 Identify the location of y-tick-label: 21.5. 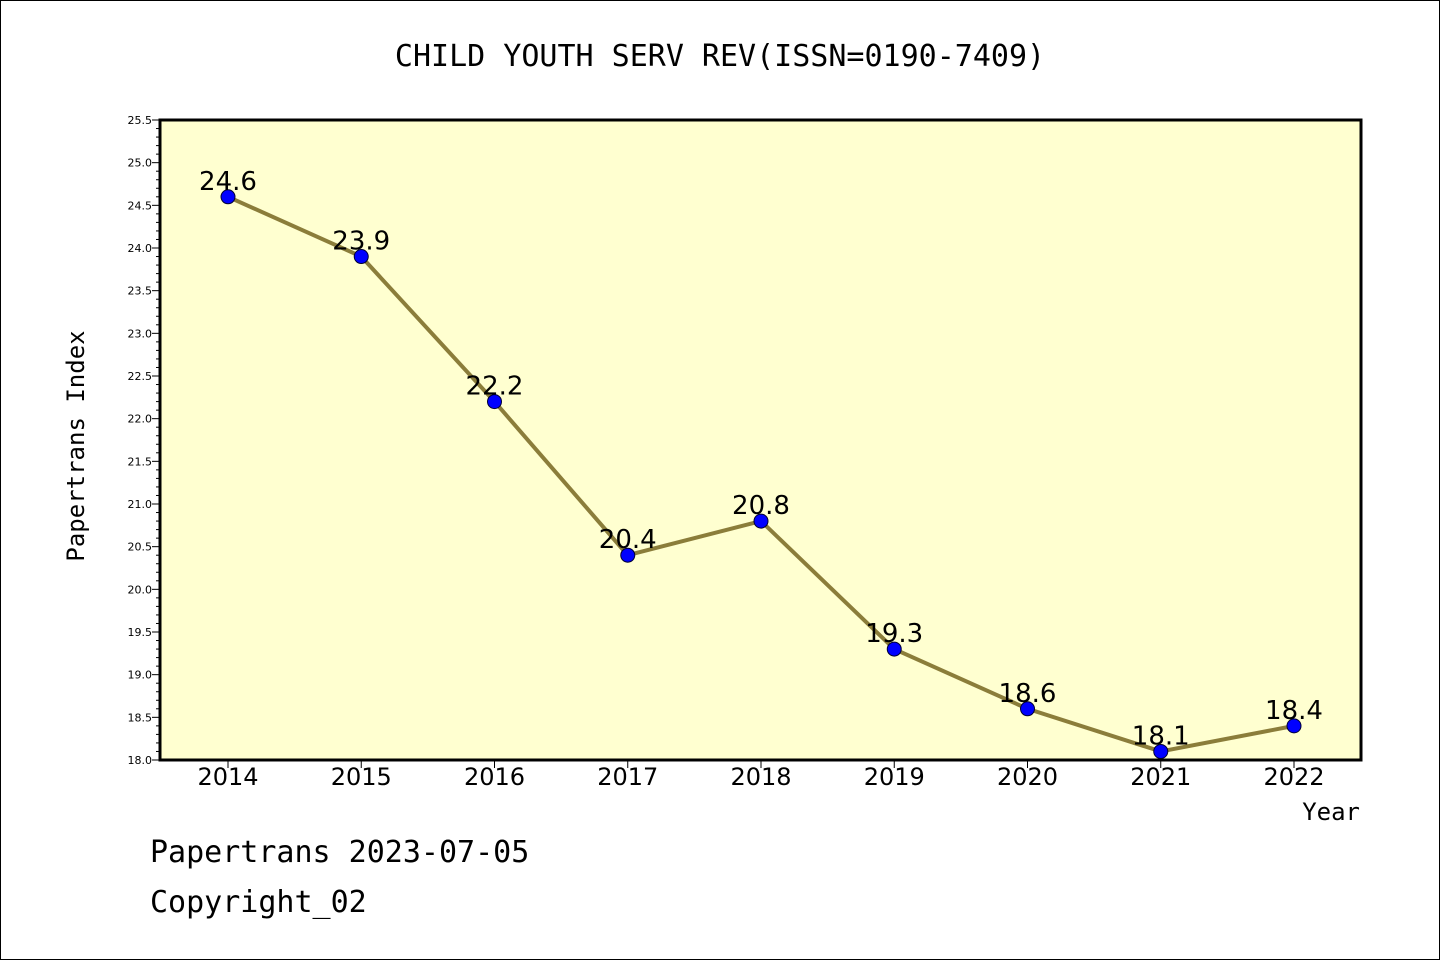
(140, 461).